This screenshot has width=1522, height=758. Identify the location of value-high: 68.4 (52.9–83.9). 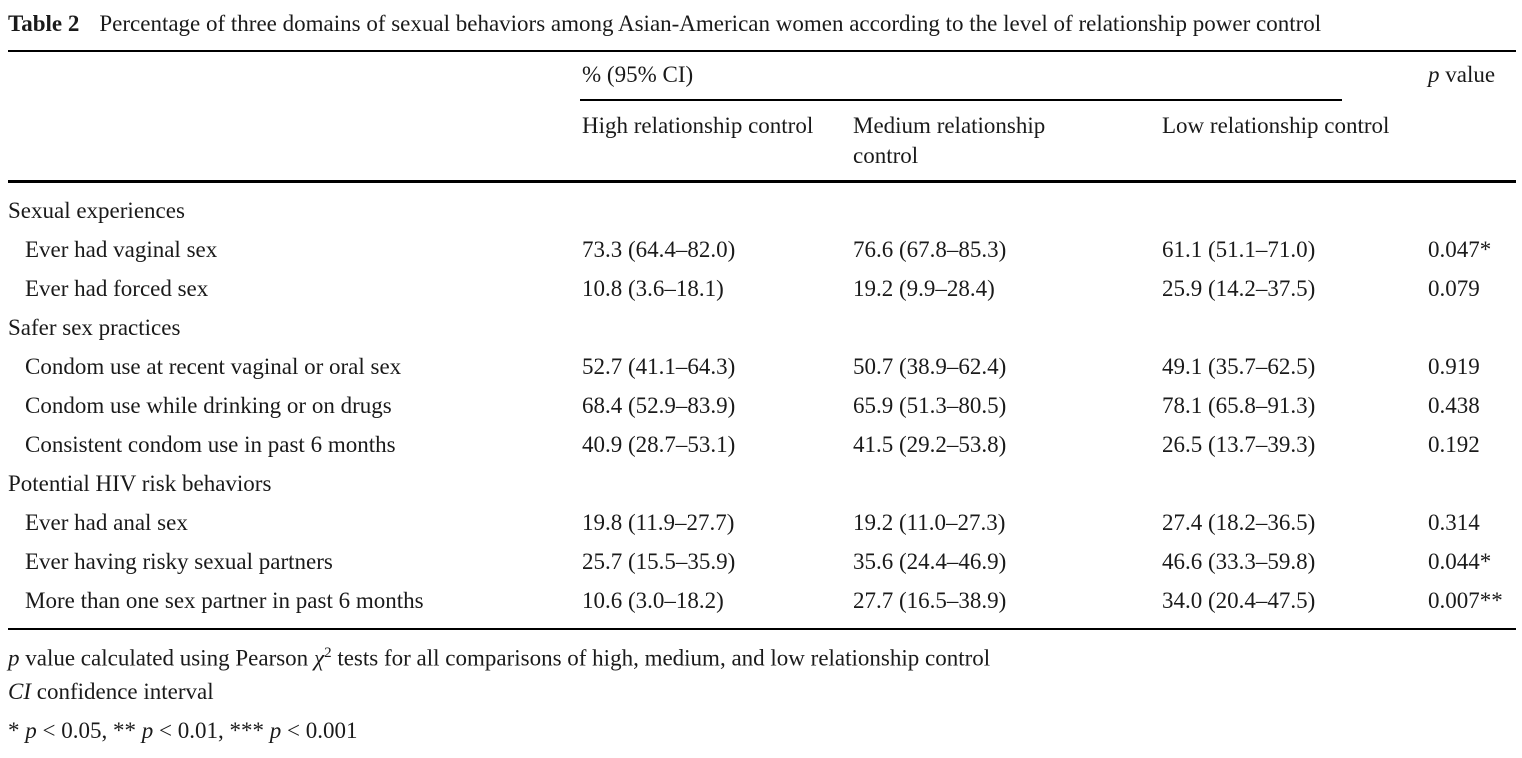
(659, 405).